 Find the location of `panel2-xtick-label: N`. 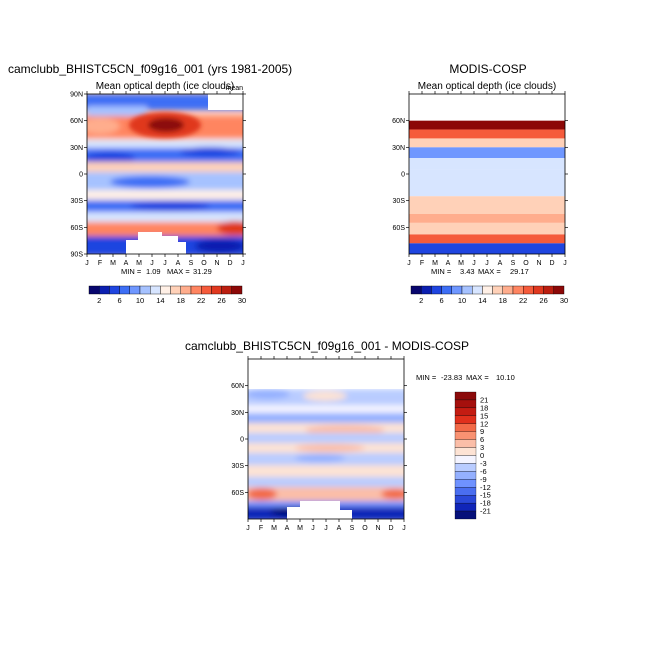

panel2-xtick-label: N is located at coordinates (538, 263).